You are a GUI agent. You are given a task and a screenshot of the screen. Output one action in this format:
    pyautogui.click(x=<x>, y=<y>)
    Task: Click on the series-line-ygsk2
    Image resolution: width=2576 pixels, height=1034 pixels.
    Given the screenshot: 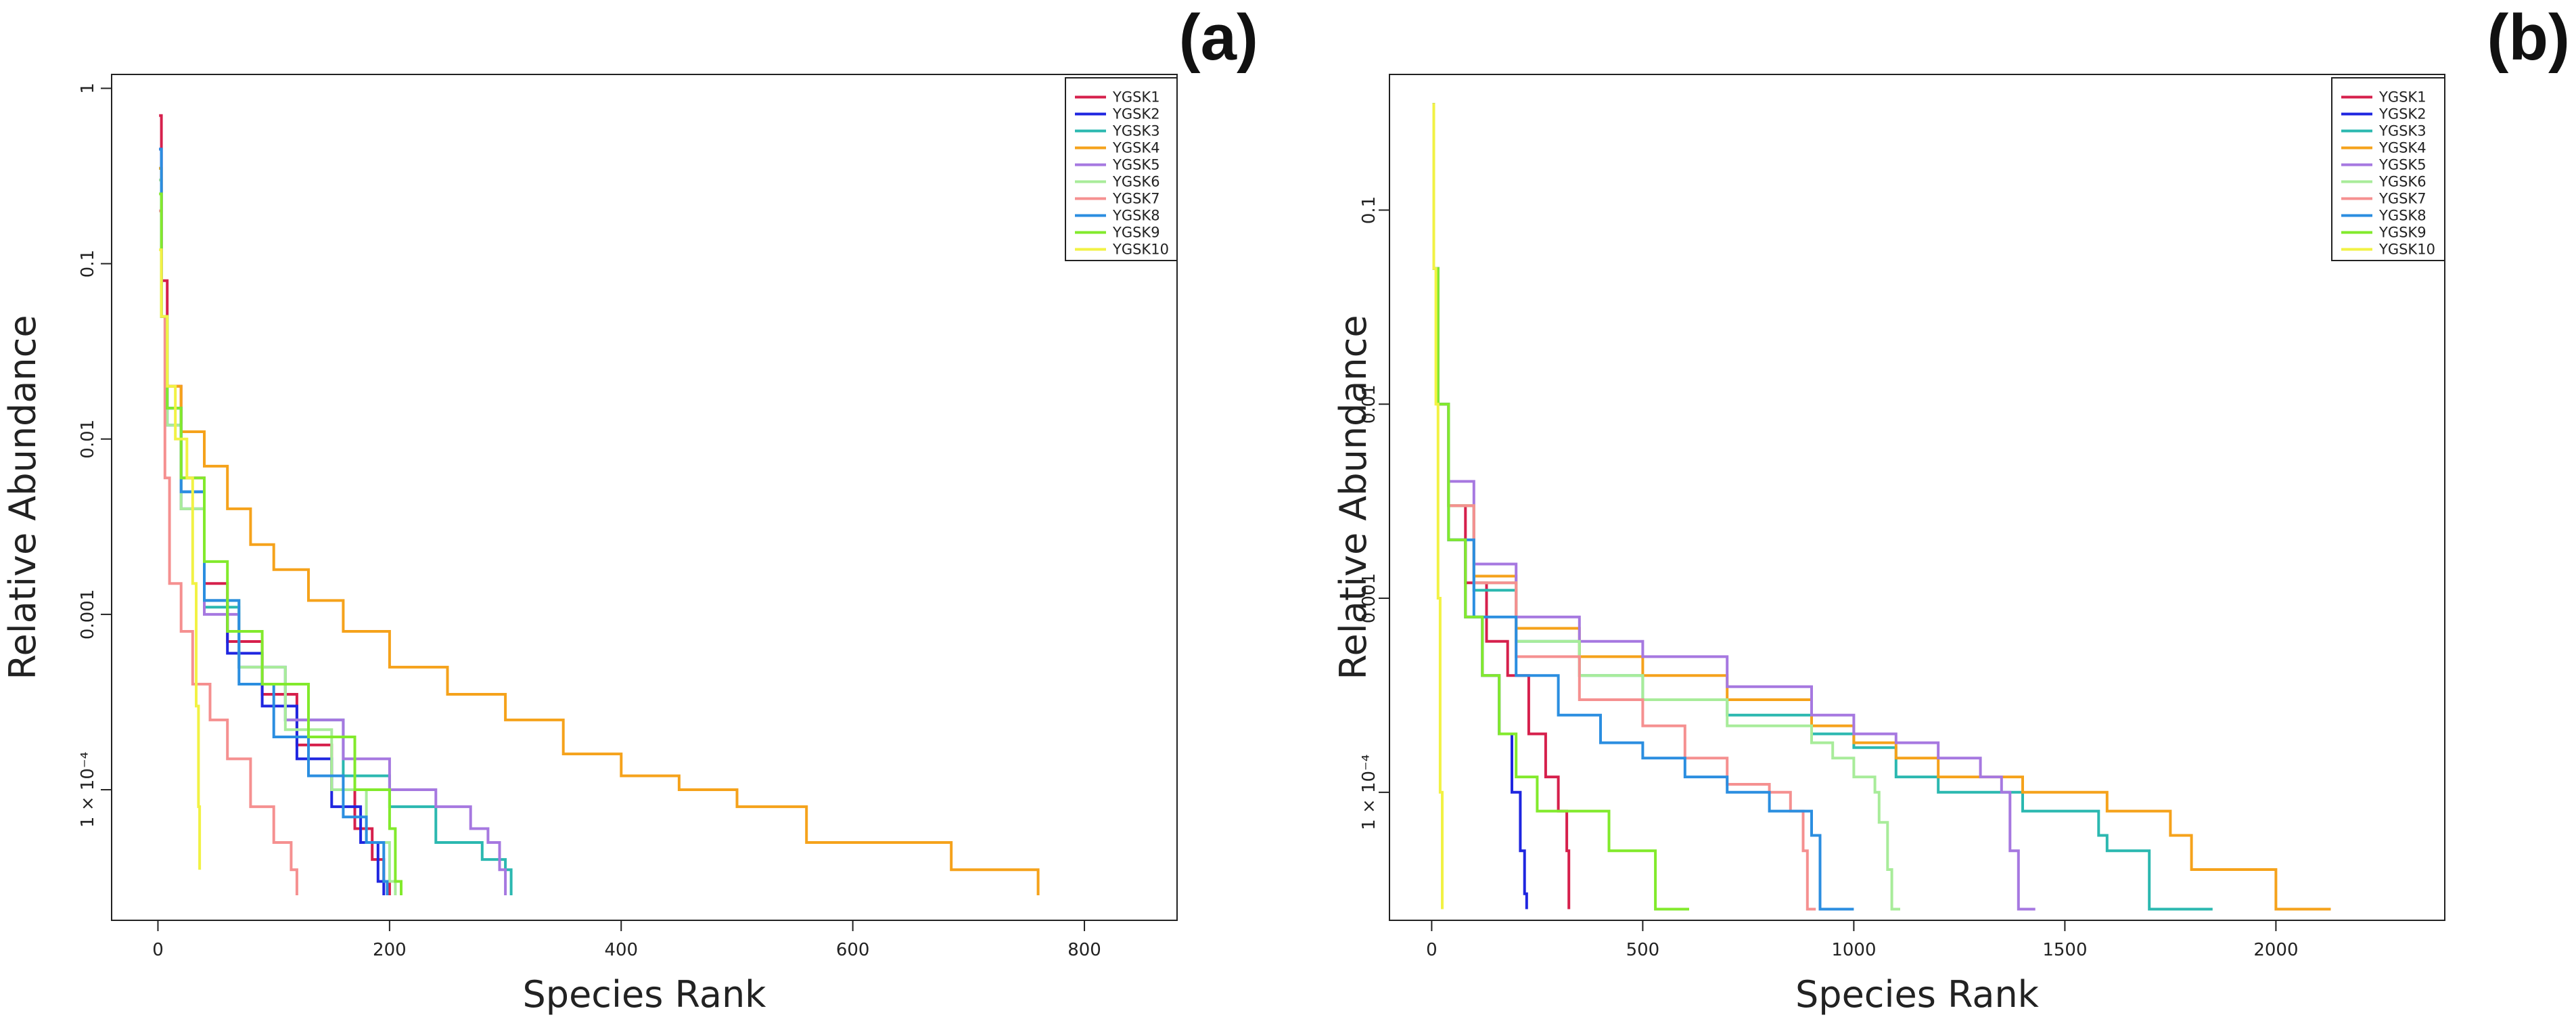 What is the action you would take?
    pyautogui.click(x=1480, y=506)
    